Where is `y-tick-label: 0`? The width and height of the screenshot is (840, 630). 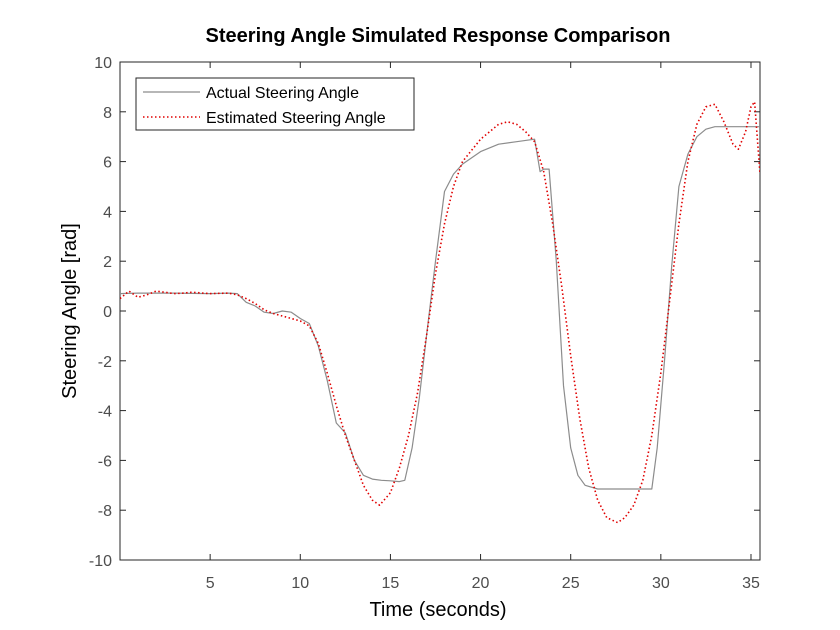
y-tick-label: 0 is located at coordinates (107, 312).